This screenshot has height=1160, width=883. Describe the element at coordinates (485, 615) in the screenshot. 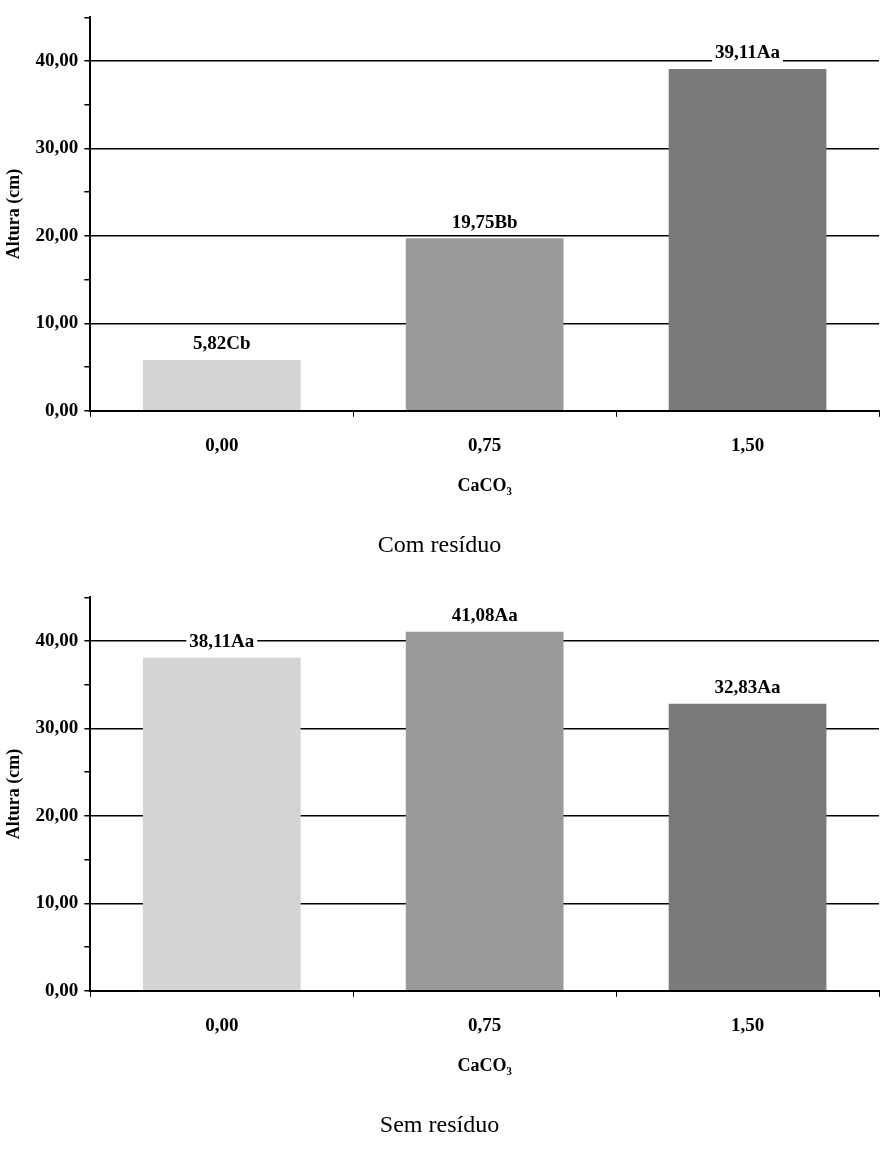

I see `data-label: 41,08Aa` at that location.